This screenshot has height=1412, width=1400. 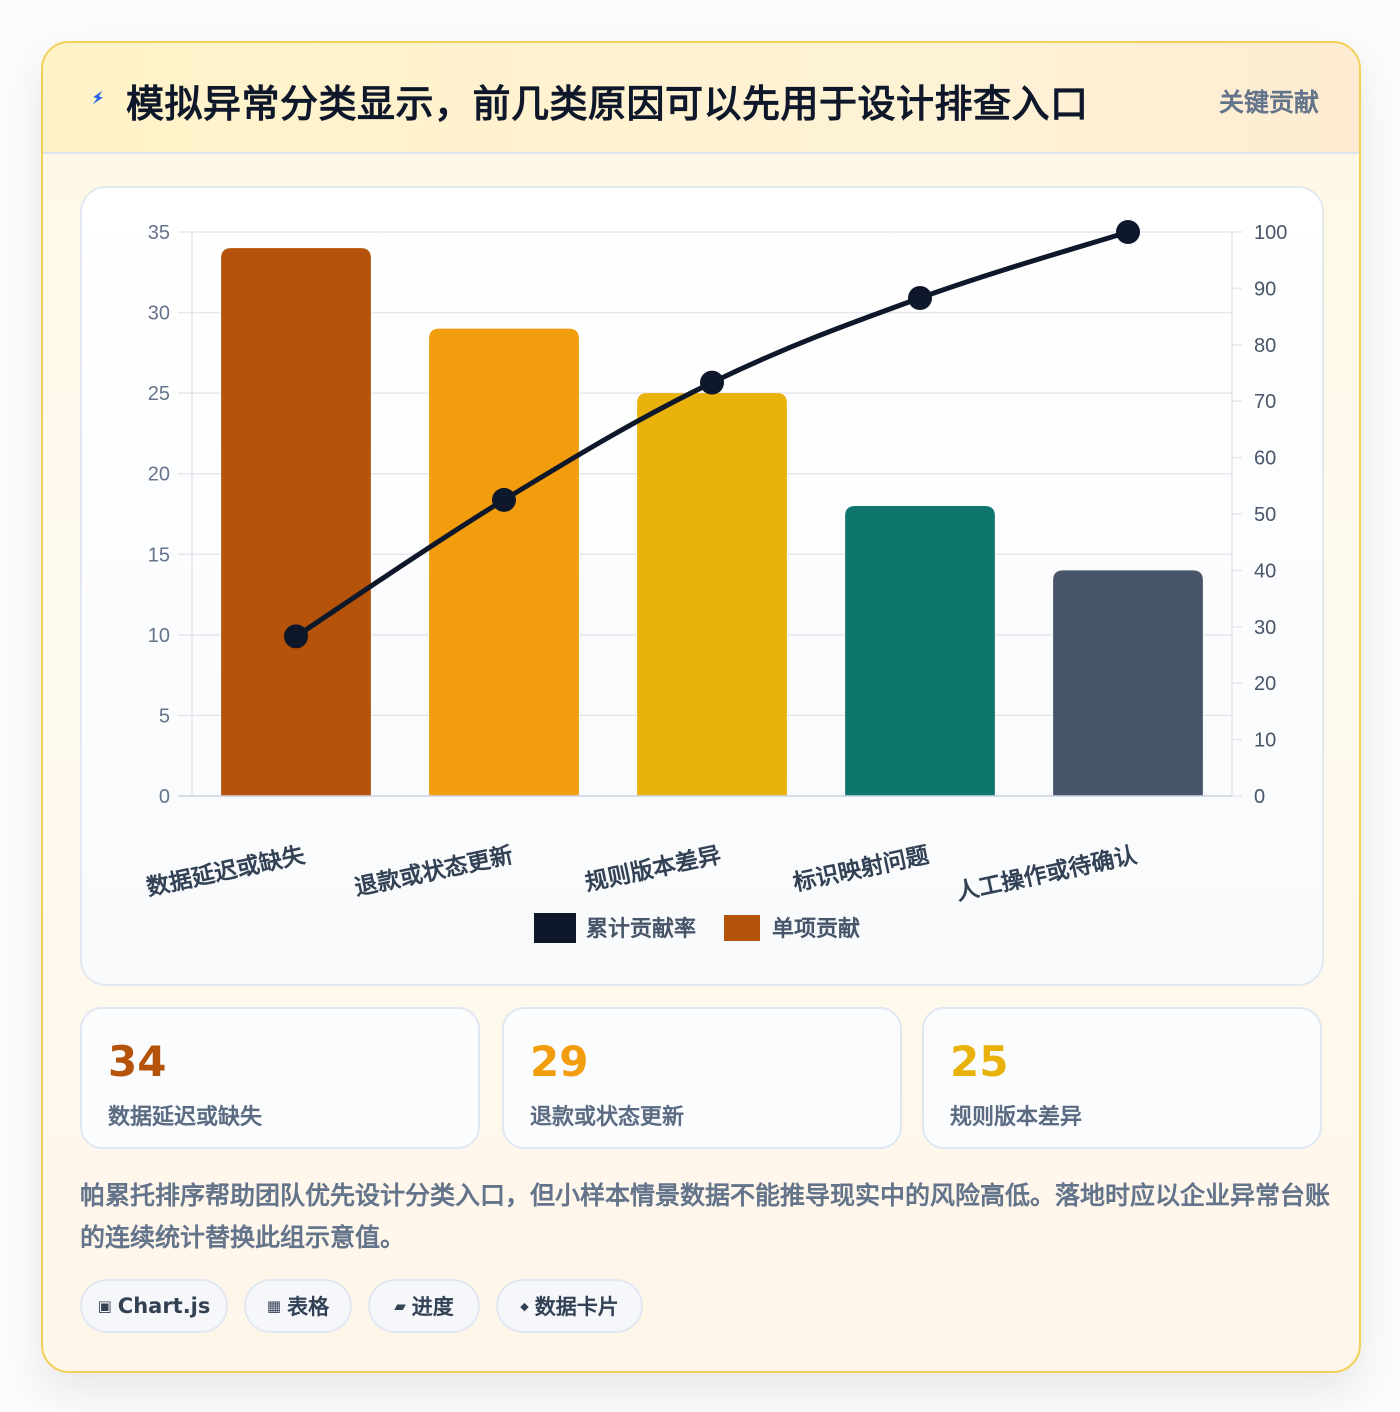 I want to click on x-tick-label: 人工操作或待确认, so click(x=1047, y=873).